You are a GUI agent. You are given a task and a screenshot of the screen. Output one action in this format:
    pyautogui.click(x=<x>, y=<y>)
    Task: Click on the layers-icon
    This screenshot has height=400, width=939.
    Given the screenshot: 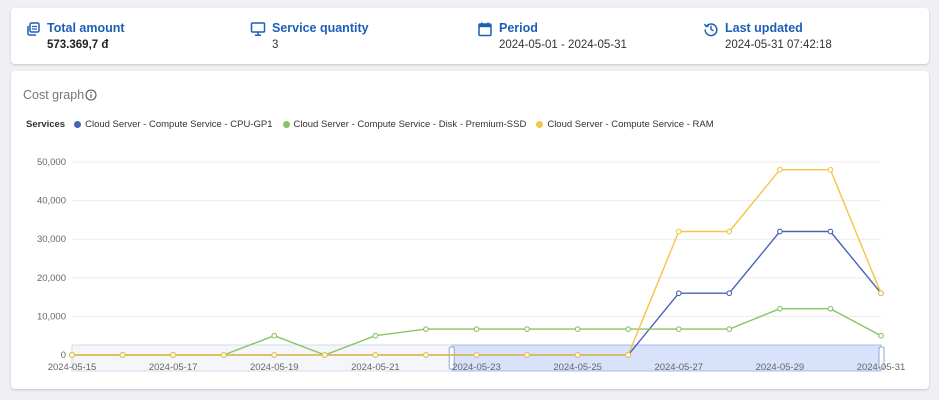 What is the action you would take?
    pyautogui.click(x=33, y=29)
    